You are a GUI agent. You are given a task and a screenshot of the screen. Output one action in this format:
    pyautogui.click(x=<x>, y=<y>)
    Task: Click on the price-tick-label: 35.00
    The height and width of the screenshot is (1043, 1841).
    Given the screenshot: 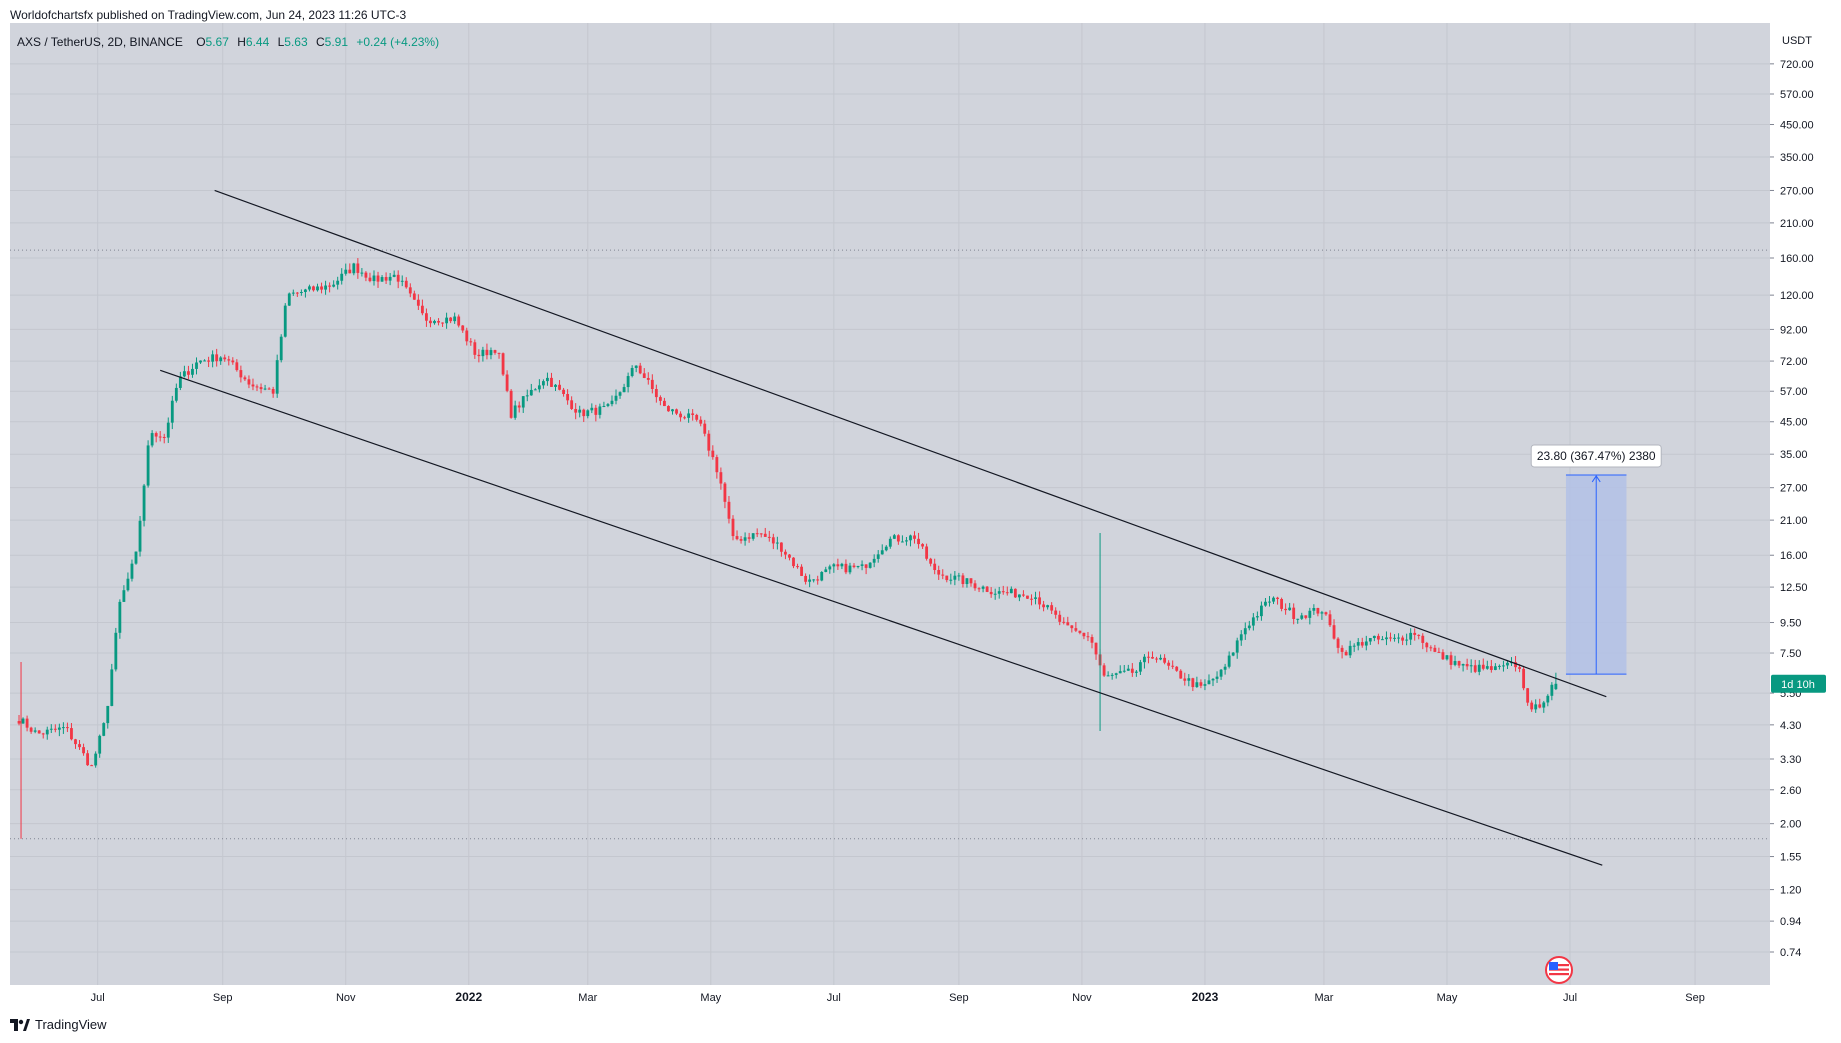 What is the action you would take?
    pyautogui.click(x=1794, y=455)
    